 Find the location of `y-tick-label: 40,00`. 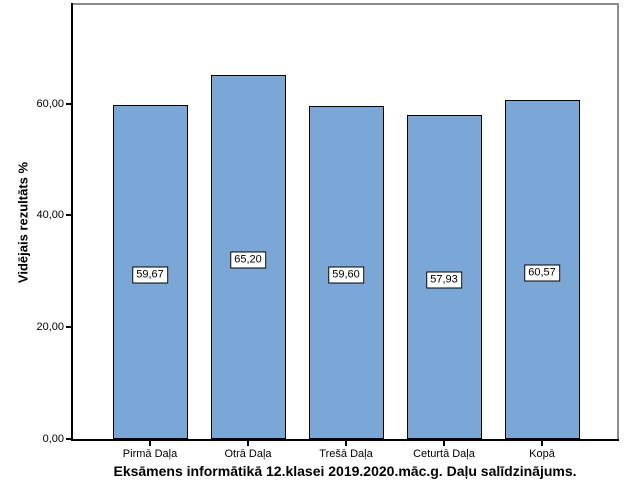

y-tick-label: 40,00 is located at coordinates (50, 215).